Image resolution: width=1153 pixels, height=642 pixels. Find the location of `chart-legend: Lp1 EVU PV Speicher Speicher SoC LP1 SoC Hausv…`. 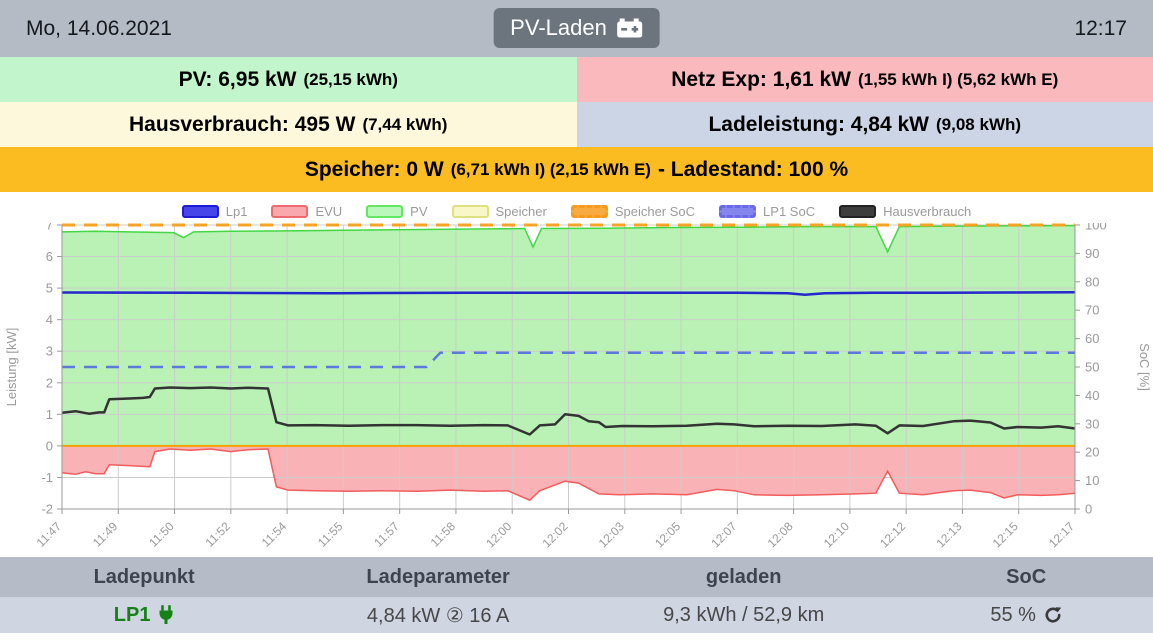

chart-legend: Lp1 EVU PV Speicher Speicher SoC LP1 SoC Hausv… is located at coordinates (576, 211).